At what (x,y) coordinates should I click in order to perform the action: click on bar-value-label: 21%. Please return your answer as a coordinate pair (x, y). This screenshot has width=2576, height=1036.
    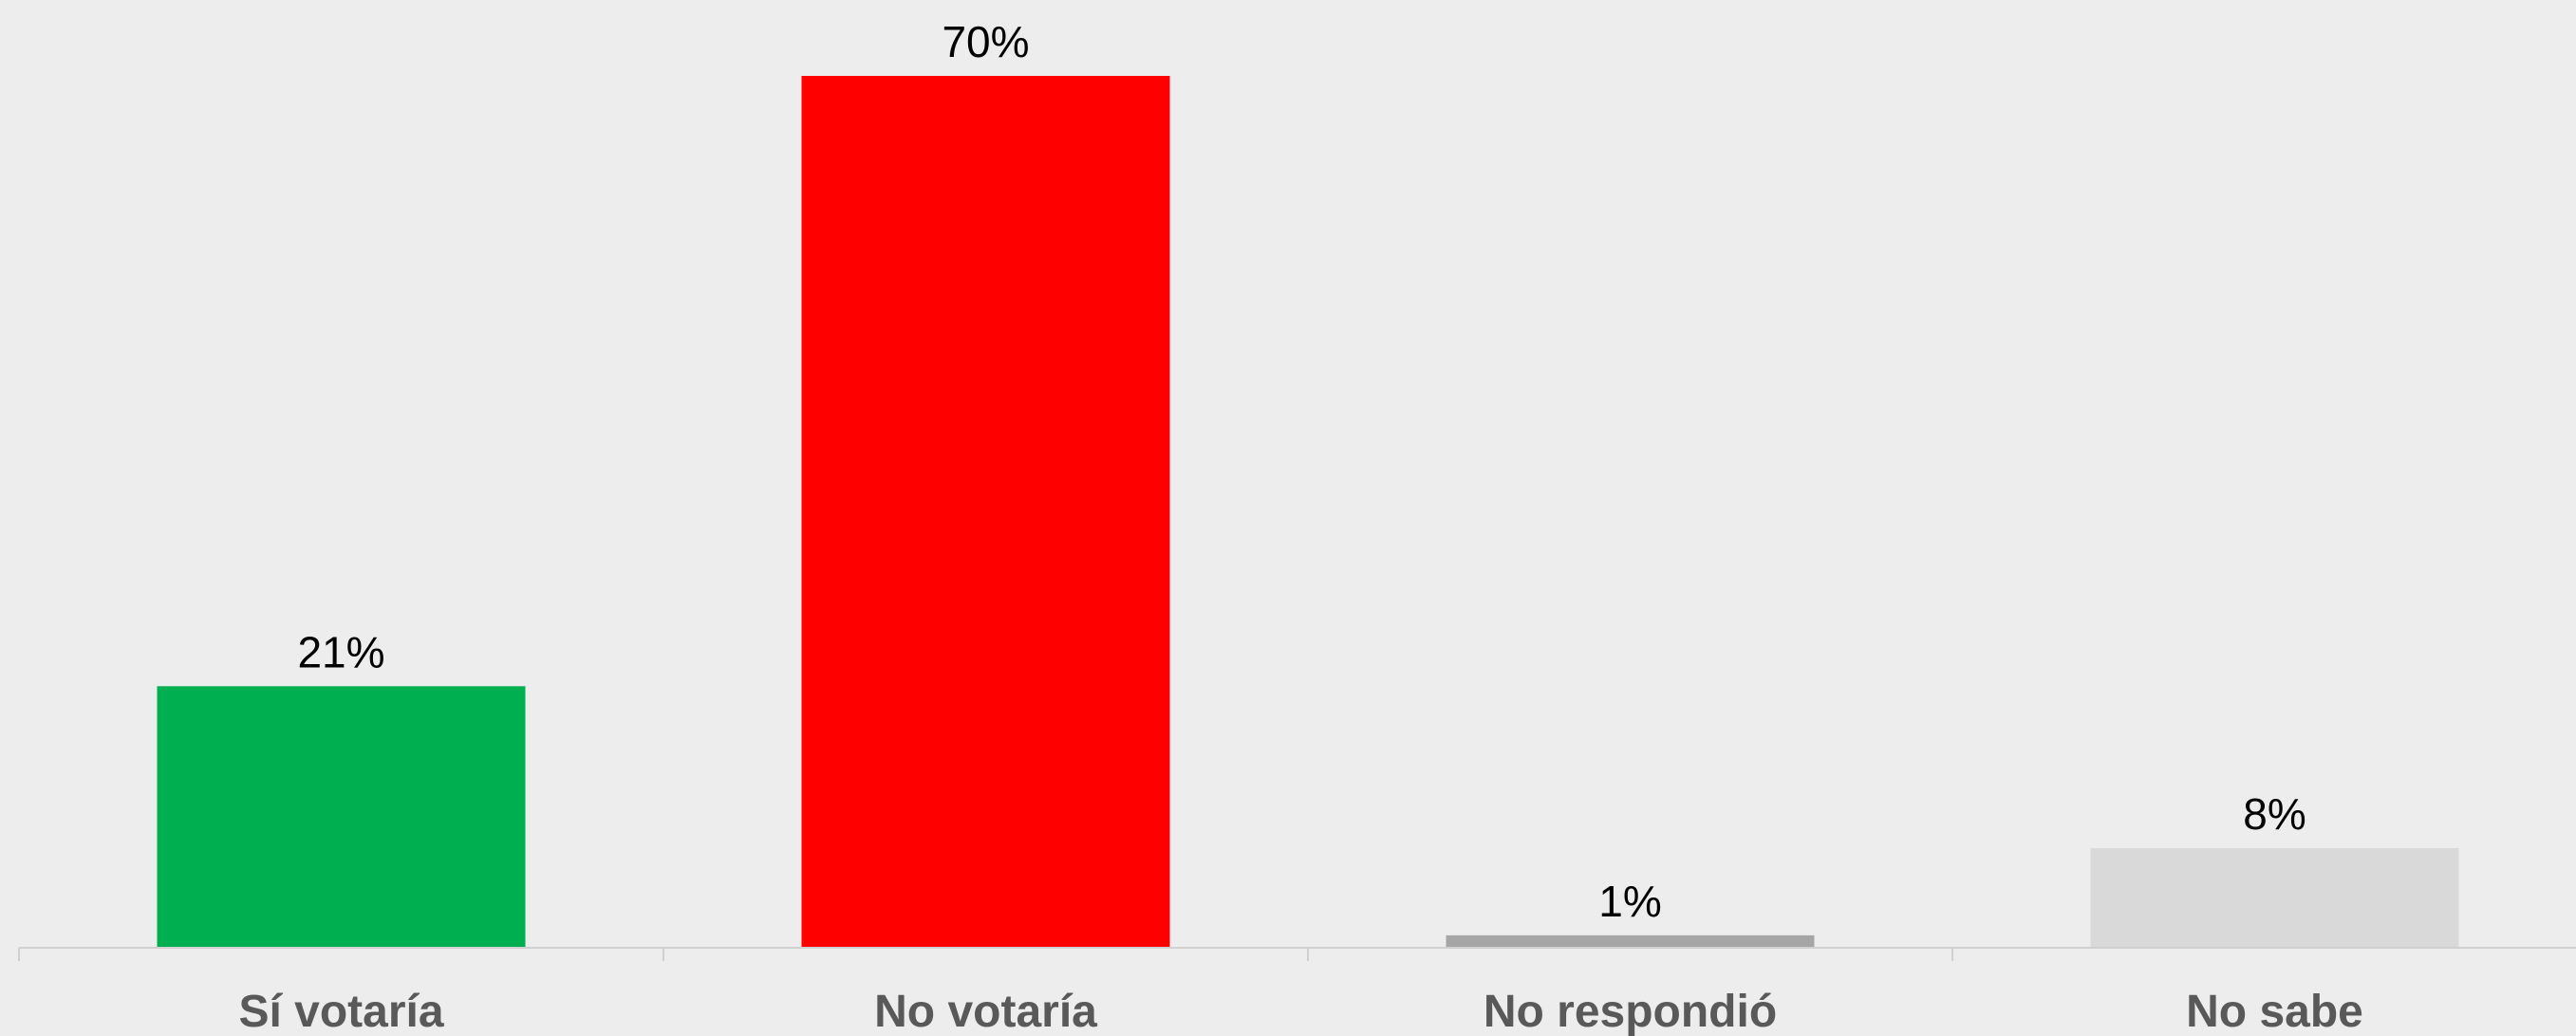
    Looking at the image, I should click on (340, 651).